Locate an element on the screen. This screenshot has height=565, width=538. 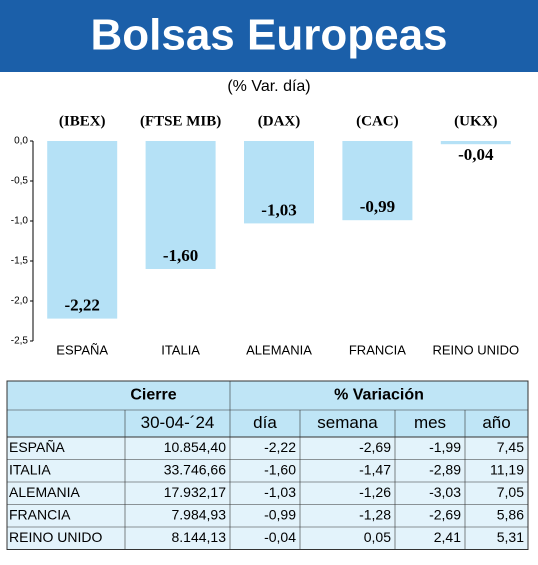
table-cell: 2,41 is located at coordinates (447, 537).